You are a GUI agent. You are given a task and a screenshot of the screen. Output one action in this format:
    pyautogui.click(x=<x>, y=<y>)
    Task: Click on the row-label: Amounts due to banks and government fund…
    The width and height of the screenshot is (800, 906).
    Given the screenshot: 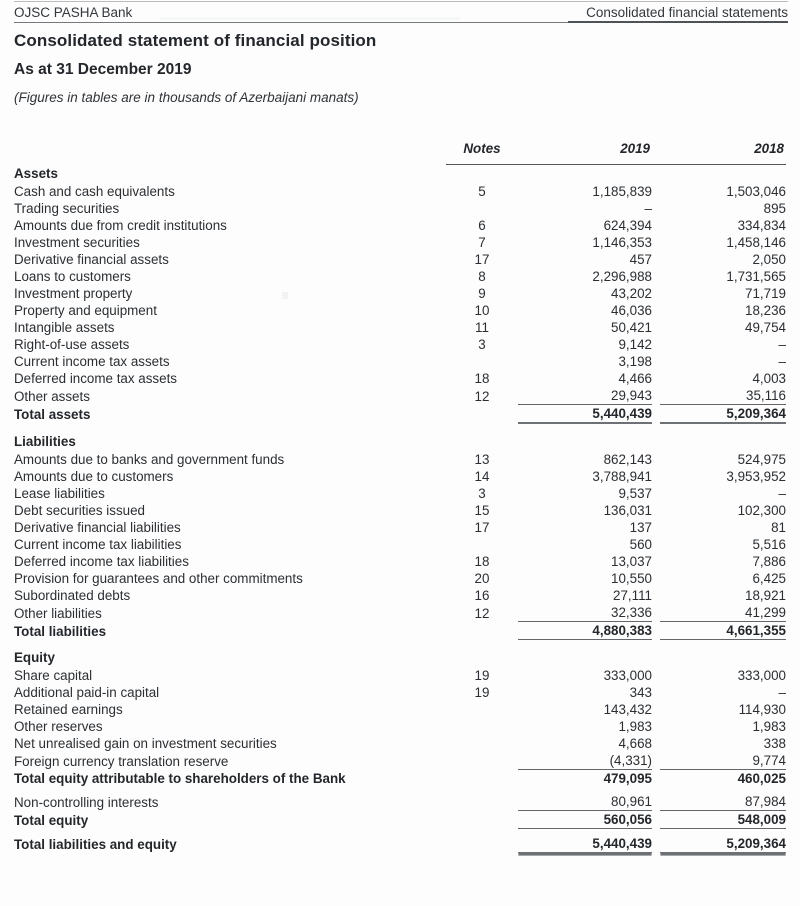 What is the action you would take?
    pyautogui.click(x=149, y=459)
    